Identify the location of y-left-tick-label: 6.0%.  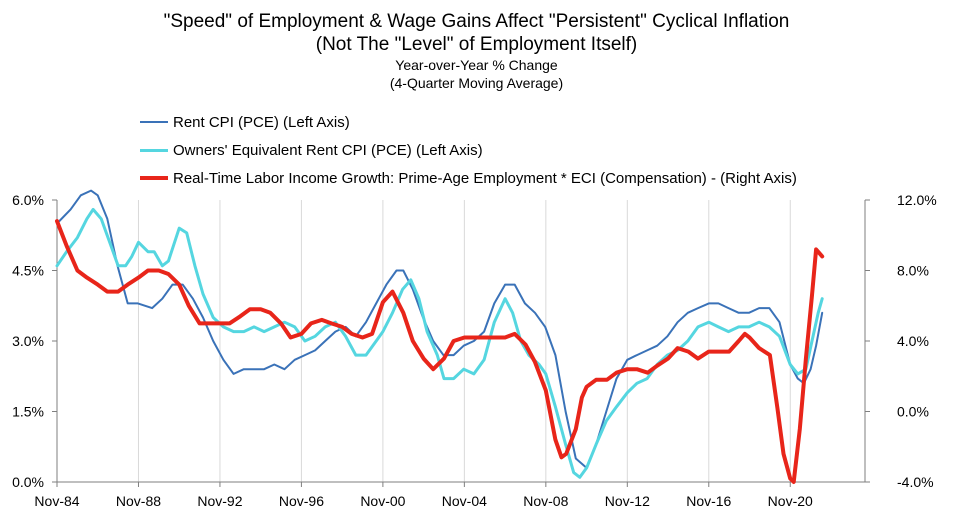
(28, 200).